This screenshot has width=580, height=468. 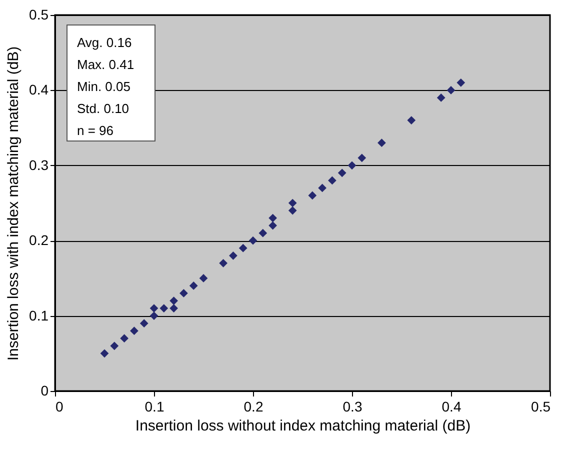 I want to click on y-tick-label: 0, so click(x=44, y=390).